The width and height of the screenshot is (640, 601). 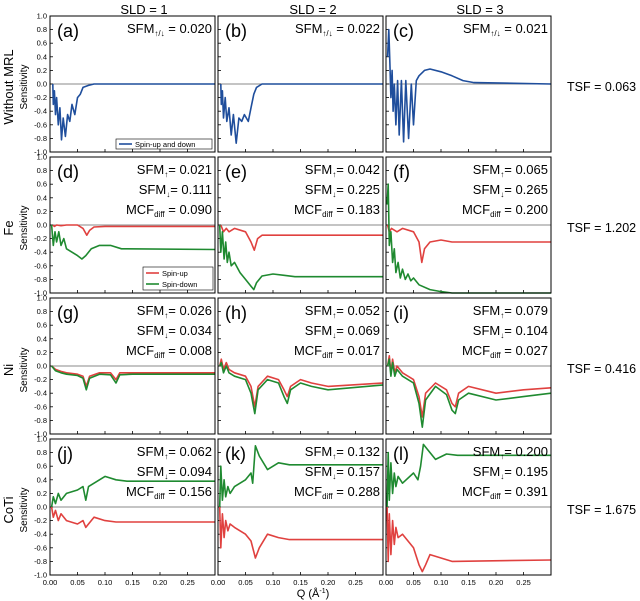 I want to click on metric-subscript: ↑/↓, so click(x=495, y=33).